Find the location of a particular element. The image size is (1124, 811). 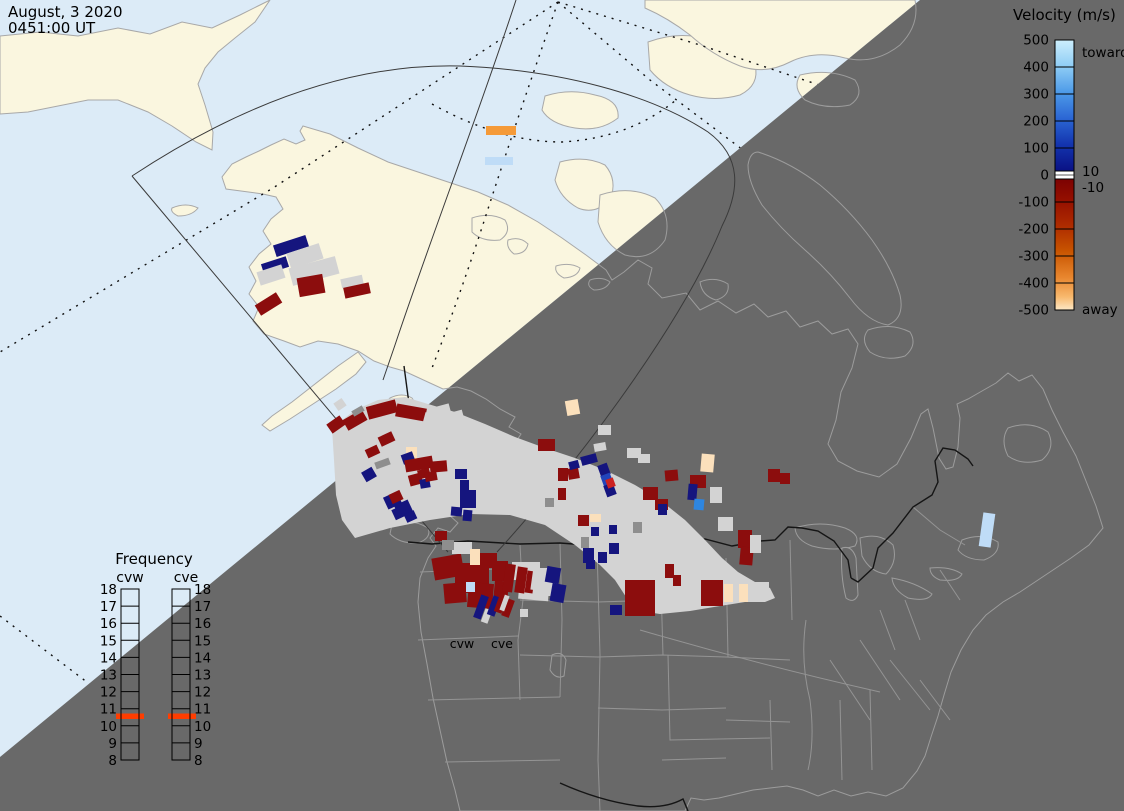

frequency-tick-label-right: 15 is located at coordinates (202, 641).